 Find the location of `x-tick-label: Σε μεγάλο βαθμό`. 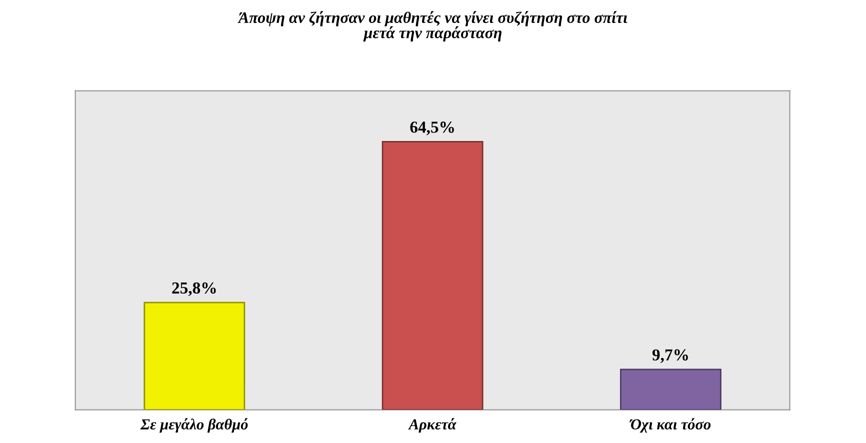

x-tick-label: Σε μεγάλο βαθμό is located at coordinates (194, 425).